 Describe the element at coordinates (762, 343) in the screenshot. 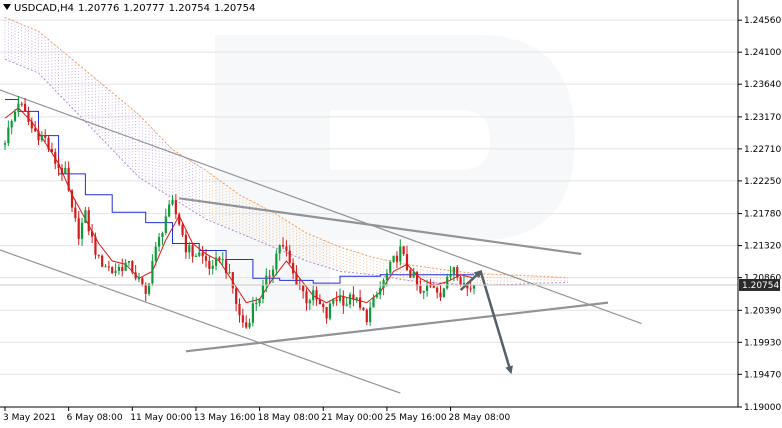

I see `y-tick-label: 1.19930` at that location.